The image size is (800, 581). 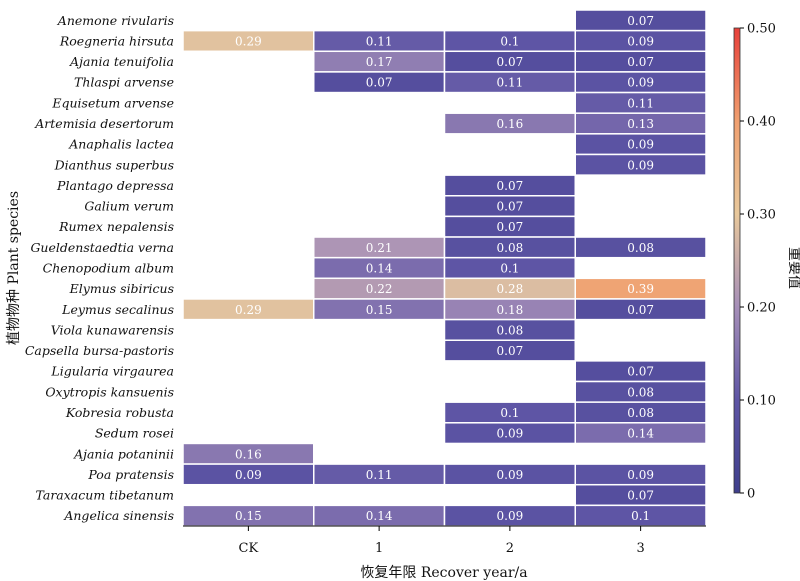 I want to click on colorbar-label-wrap: 重要值, so click(x=793, y=268).